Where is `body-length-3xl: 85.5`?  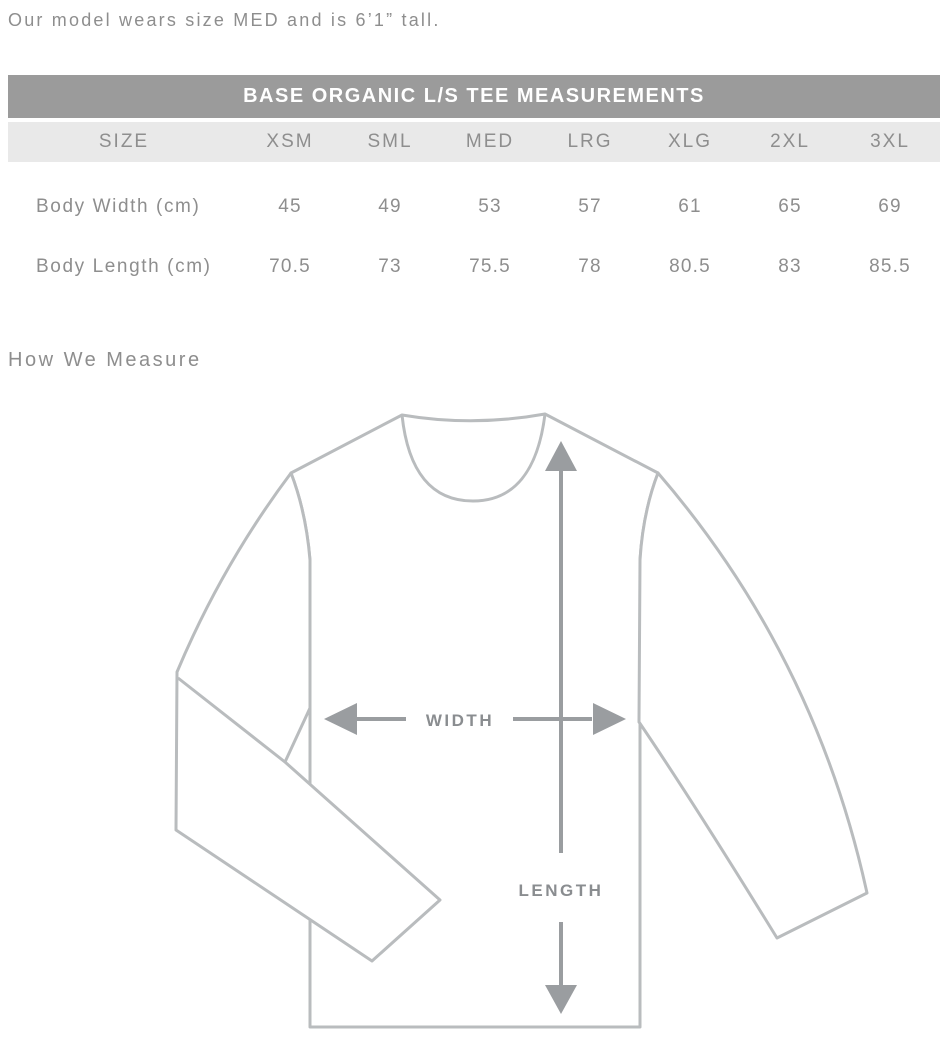
body-length-3xl: 85.5 is located at coordinates (890, 266).